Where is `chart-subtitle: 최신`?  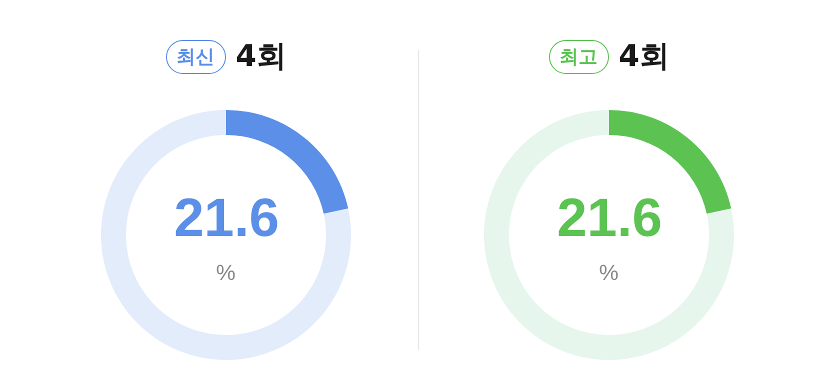
chart-subtitle: 최신 is located at coordinates (196, 57).